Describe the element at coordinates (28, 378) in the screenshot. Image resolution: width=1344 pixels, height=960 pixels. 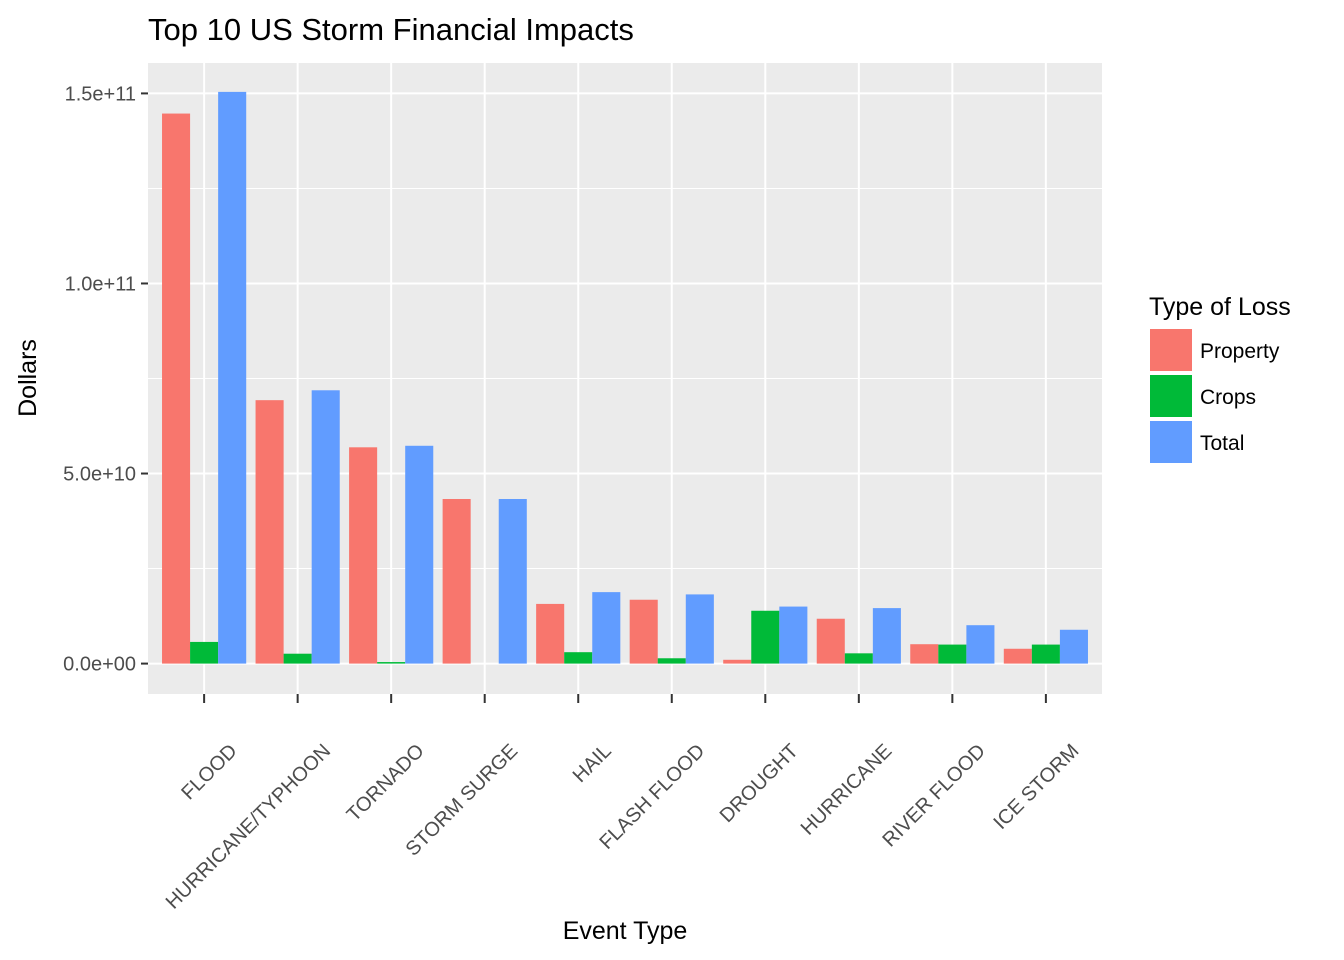
I see `y-axis-title: Dollars` at that location.